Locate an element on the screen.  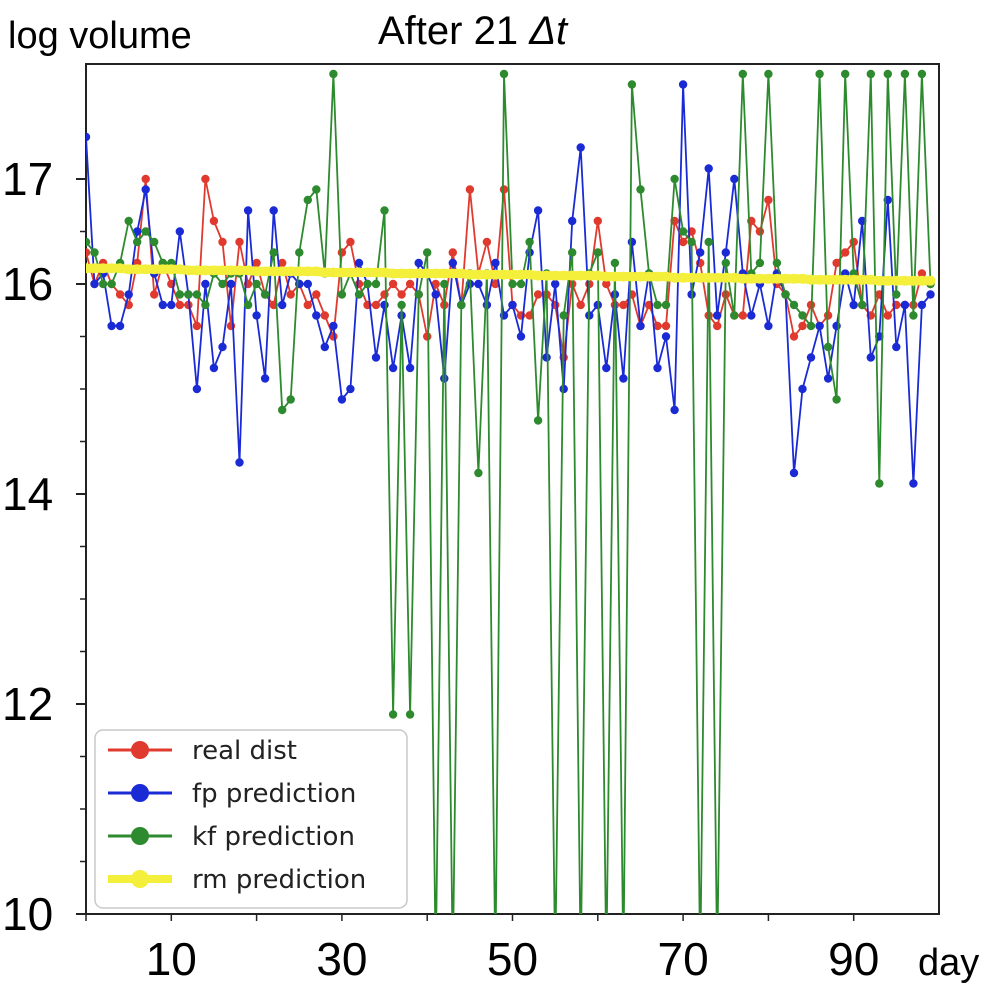
chart-title-var: Δt is located at coordinates (548, 31).